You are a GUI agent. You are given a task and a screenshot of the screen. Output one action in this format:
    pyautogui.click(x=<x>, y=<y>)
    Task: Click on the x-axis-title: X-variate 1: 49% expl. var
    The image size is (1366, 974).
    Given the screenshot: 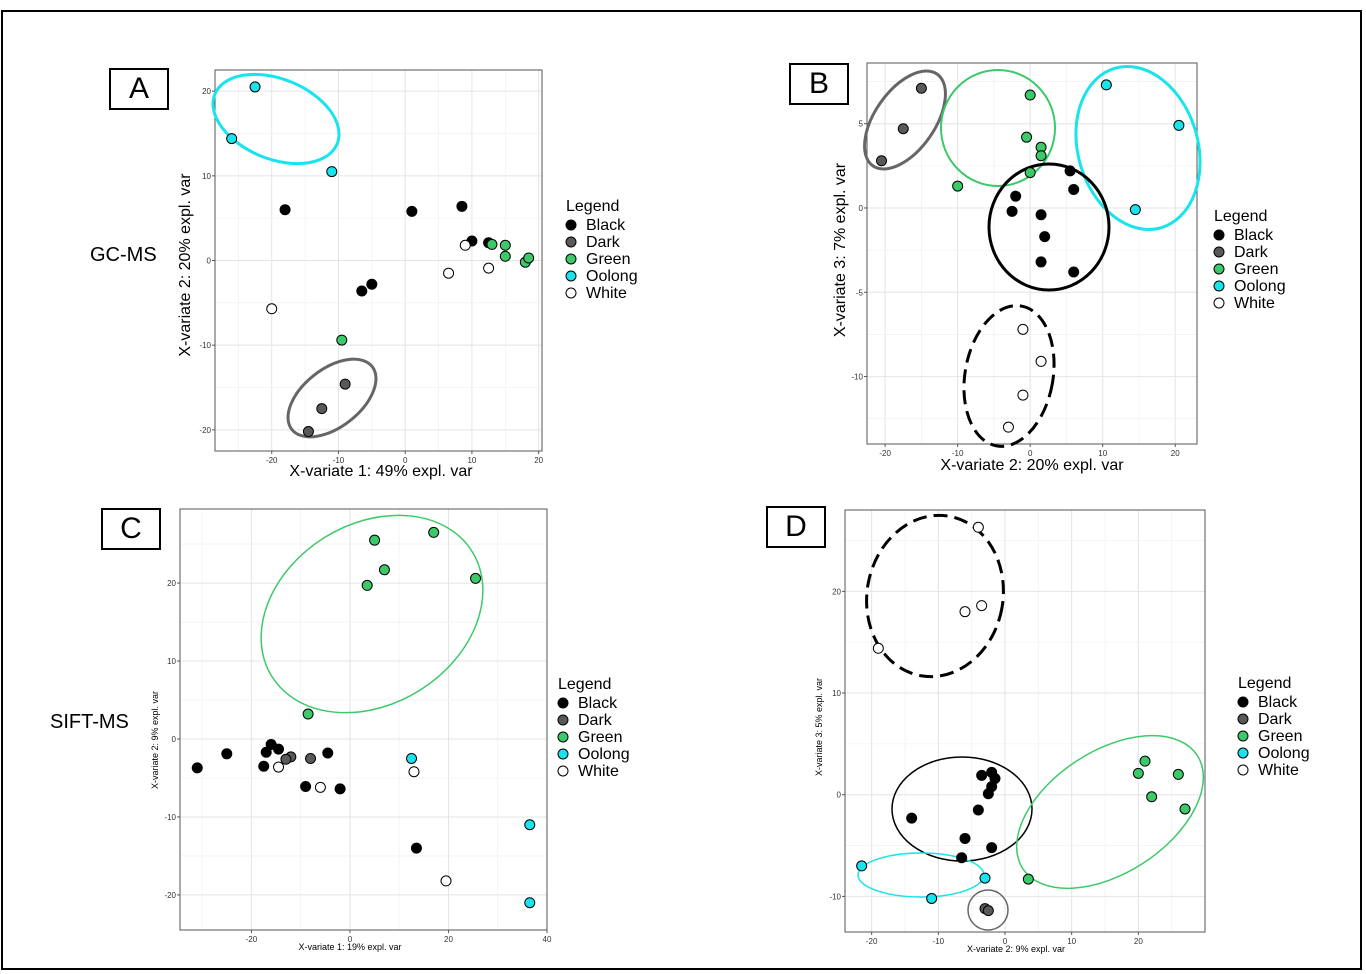 What is the action you would take?
    pyautogui.click(x=381, y=471)
    